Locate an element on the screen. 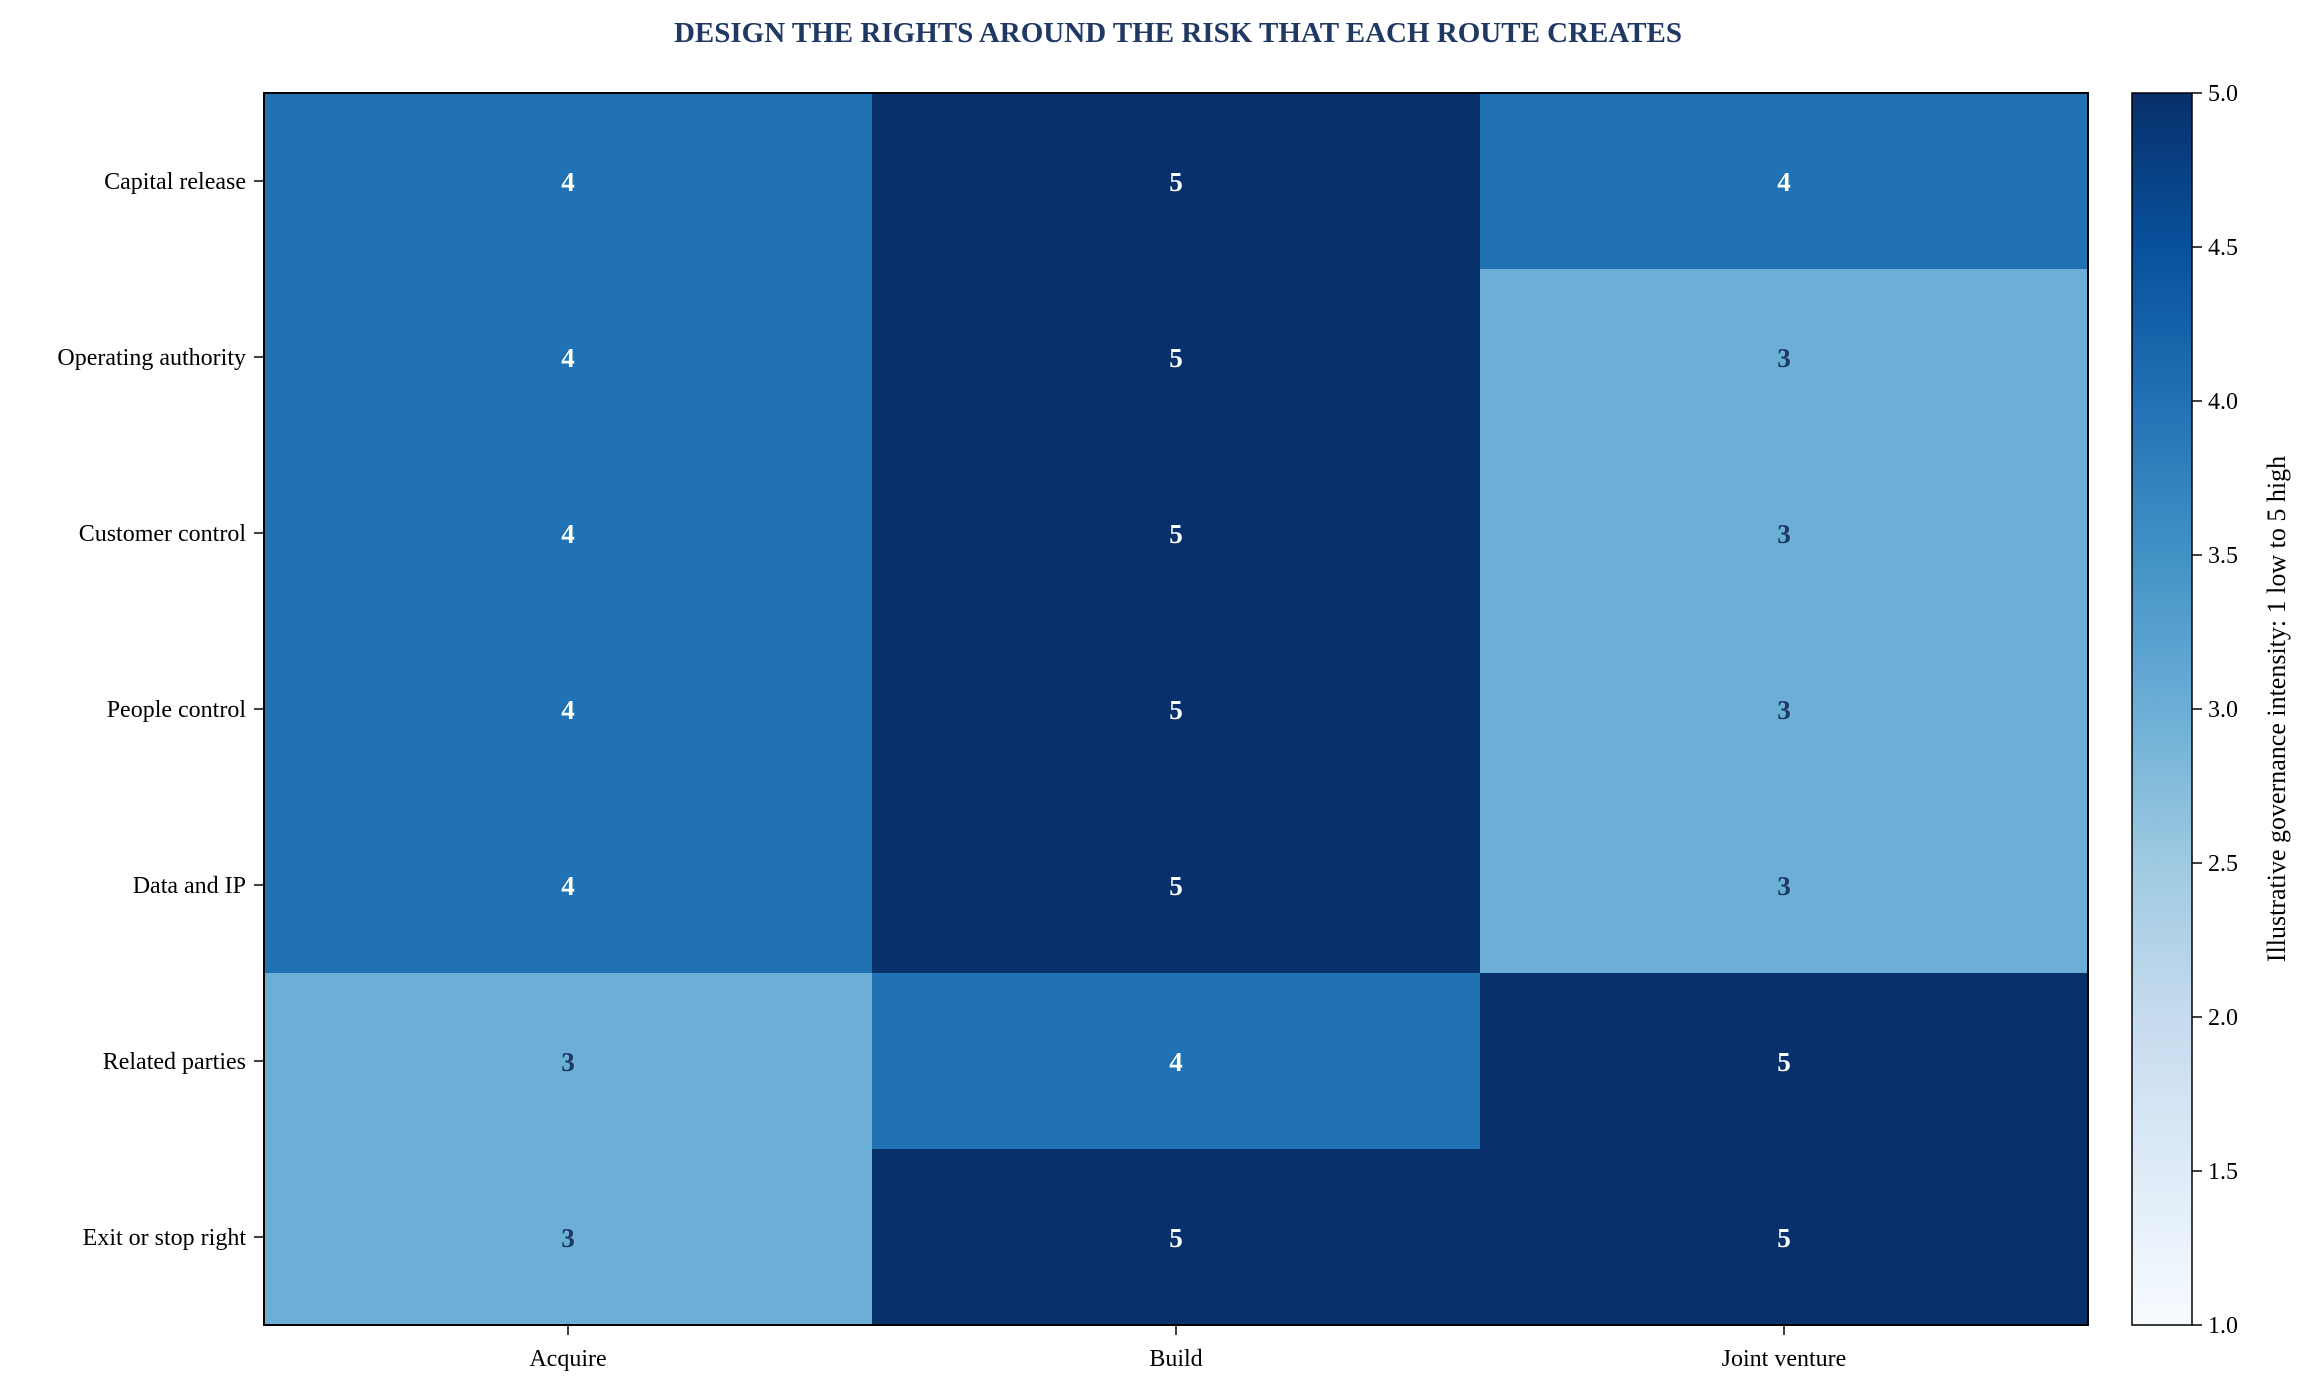  colorbar-tick-label: 3.0 is located at coordinates (2223, 710).